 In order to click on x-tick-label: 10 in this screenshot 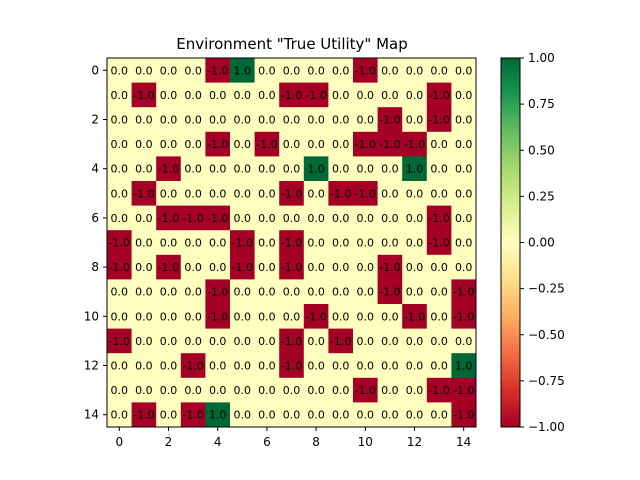, I will do `click(365, 442)`.